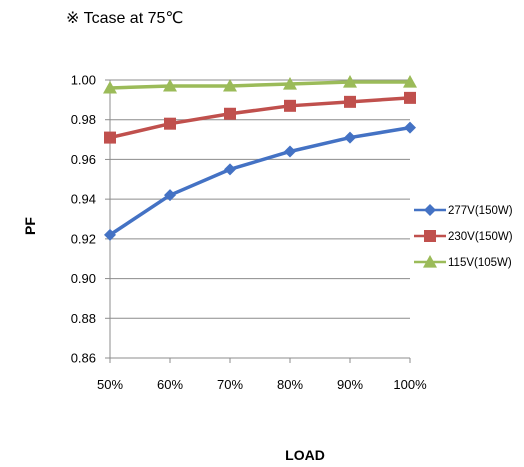 Image resolution: width=524 pixels, height=467 pixels. I want to click on y-tick-label: 0.96, so click(83, 159).